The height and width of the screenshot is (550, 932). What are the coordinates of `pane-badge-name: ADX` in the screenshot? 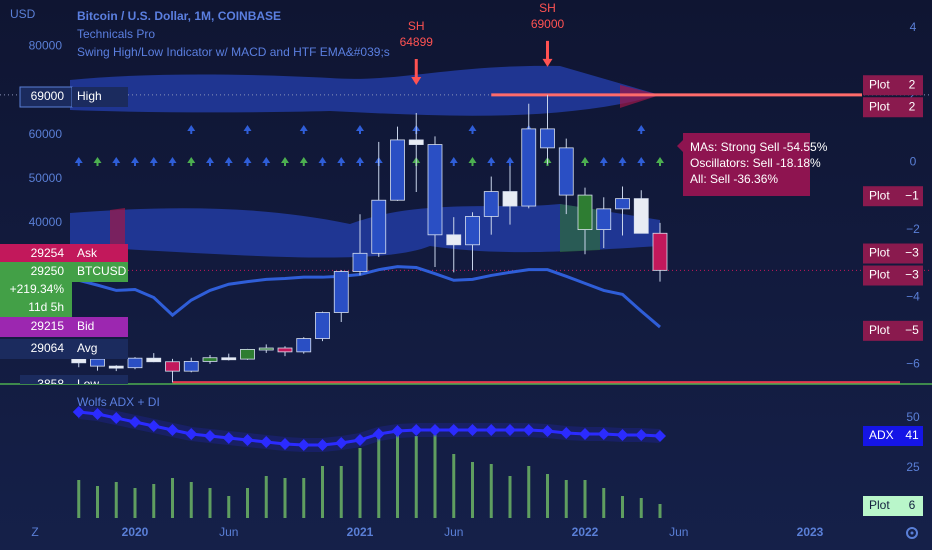 It's located at (881, 435).